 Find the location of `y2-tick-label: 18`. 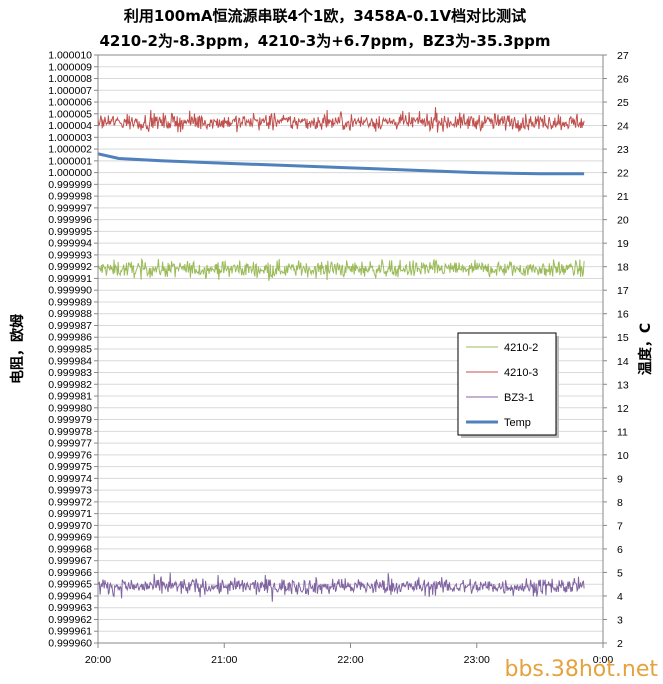

y2-tick-label: 18 is located at coordinates (623, 268).